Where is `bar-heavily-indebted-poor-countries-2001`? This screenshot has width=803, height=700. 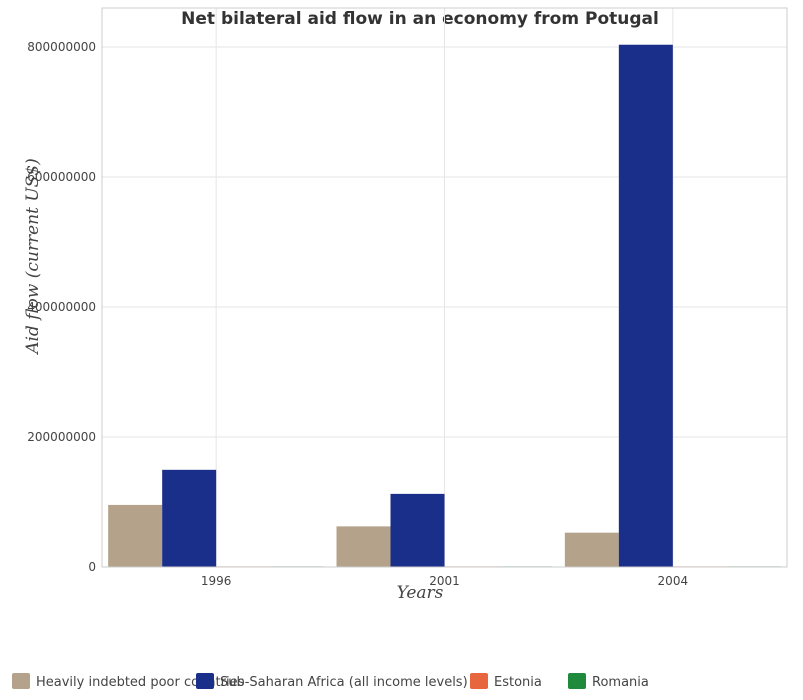
bar-heavily-indebted-poor-countries-2001 is located at coordinates (363, 546).